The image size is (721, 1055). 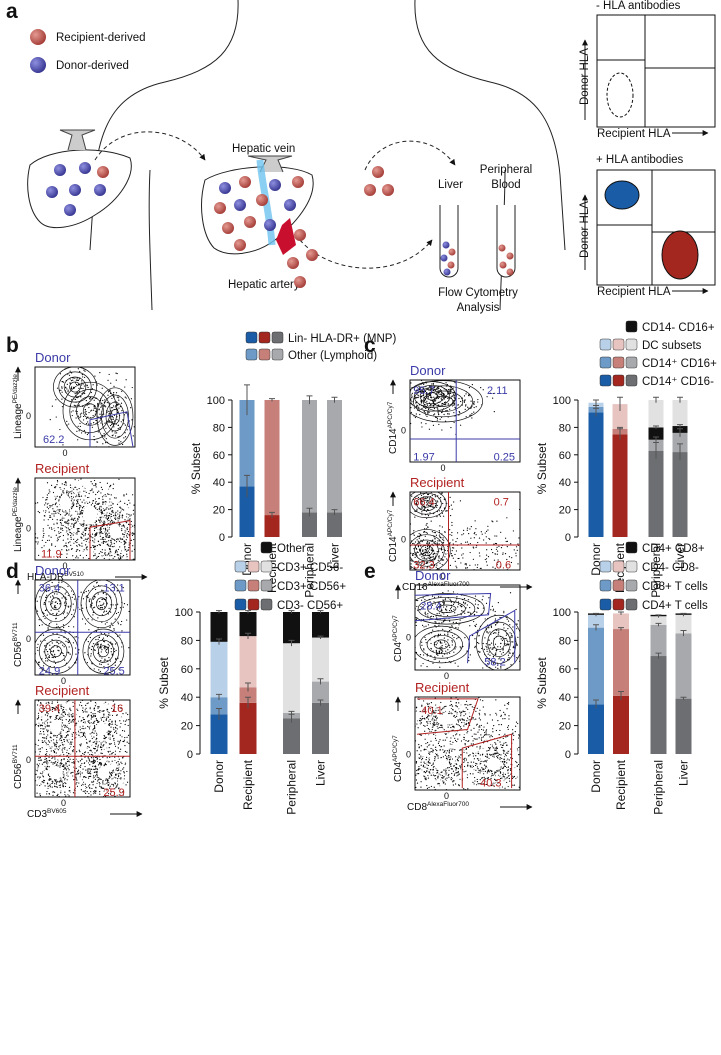 I want to click on y-axis-label: LineagePE/dazzle, so click(x=18, y=406).